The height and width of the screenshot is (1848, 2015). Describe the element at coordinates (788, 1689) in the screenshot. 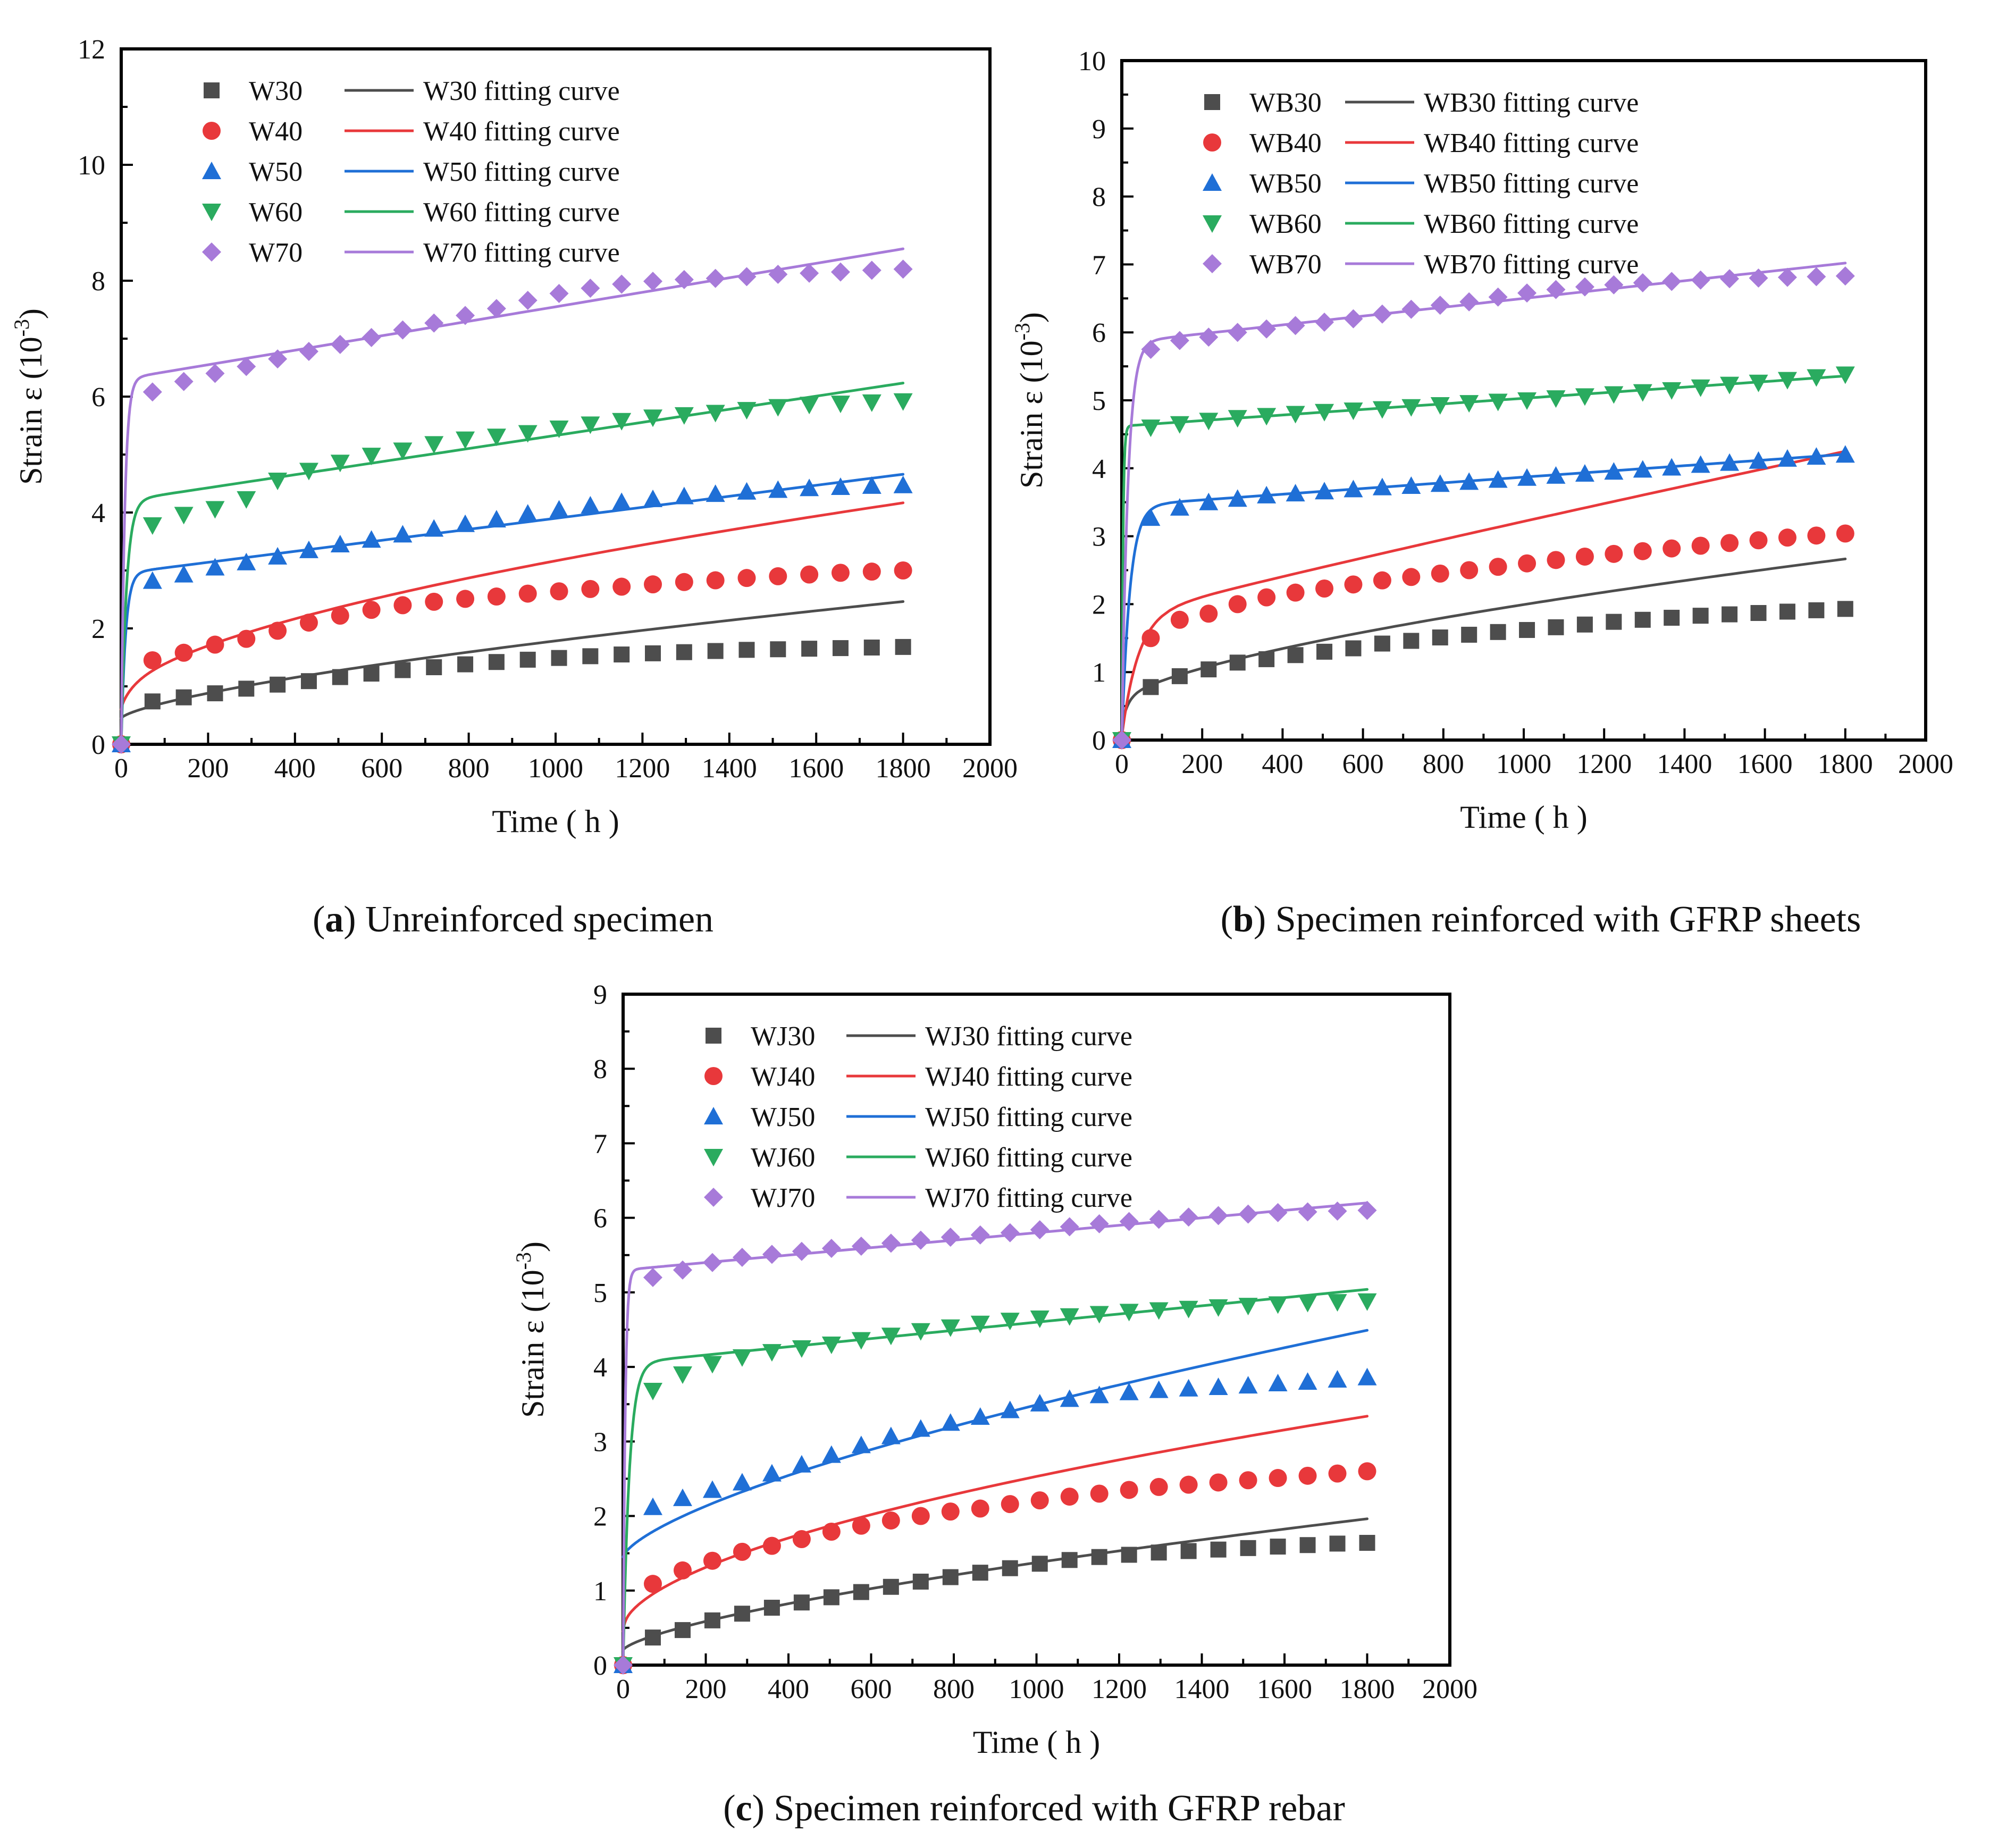

I see `x-tick-label: 400` at that location.